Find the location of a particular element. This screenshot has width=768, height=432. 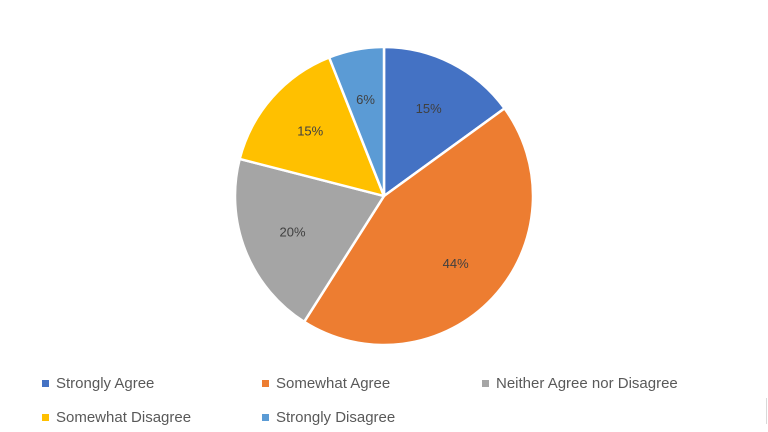

data-label-neither-agree-nor-disagree: 20% is located at coordinates (293, 232).